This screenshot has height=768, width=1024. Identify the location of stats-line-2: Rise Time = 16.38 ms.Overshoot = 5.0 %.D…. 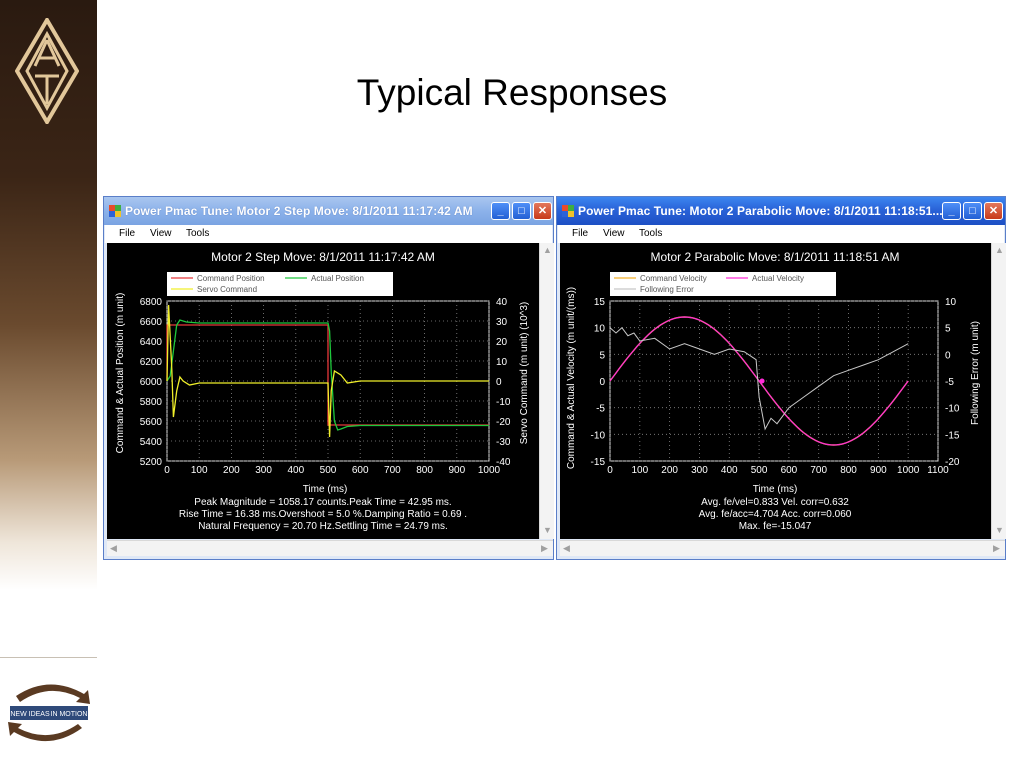
(323, 514).